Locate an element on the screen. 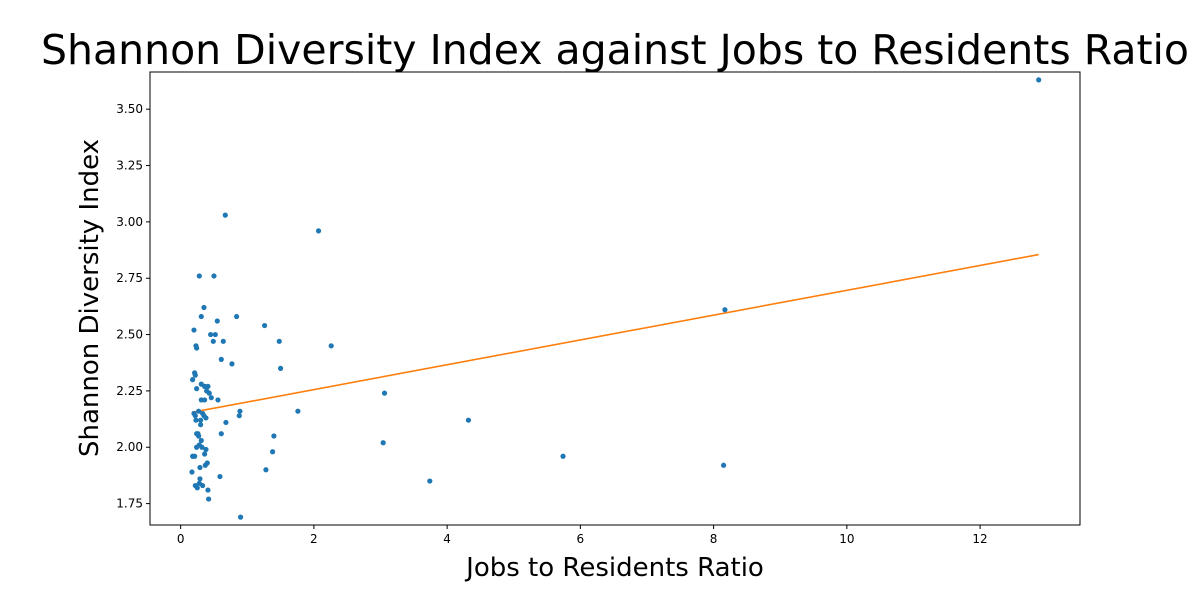 This screenshot has height=600, width=1200. x-tick-label: 6 is located at coordinates (581, 539).